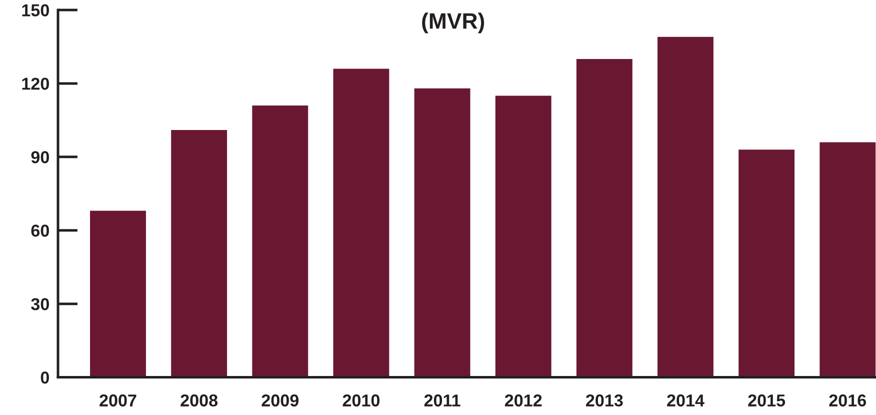  I want to click on x-tick-label: 2011, so click(442, 400).